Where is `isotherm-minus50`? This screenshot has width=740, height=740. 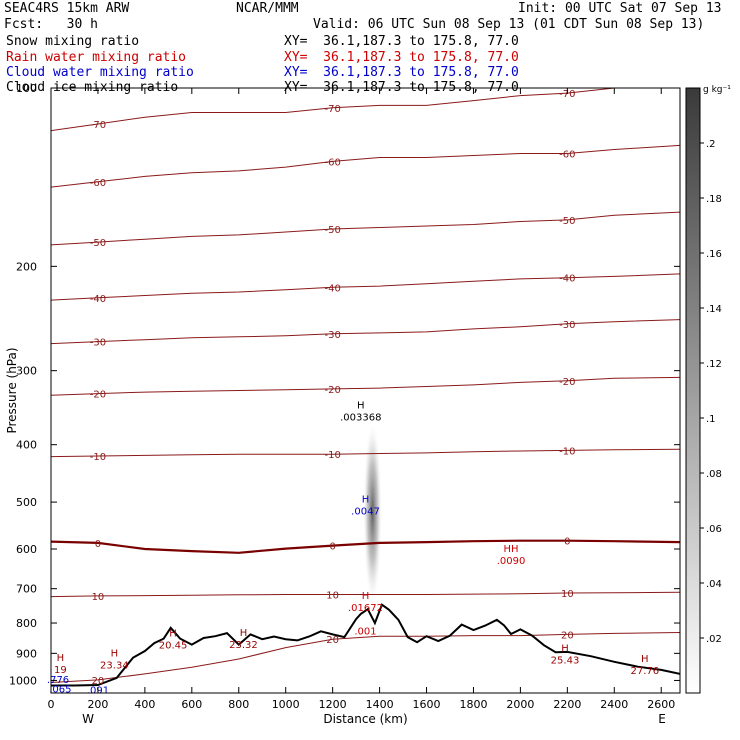
isotherm-minus50 is located at coordinates (365, 228).